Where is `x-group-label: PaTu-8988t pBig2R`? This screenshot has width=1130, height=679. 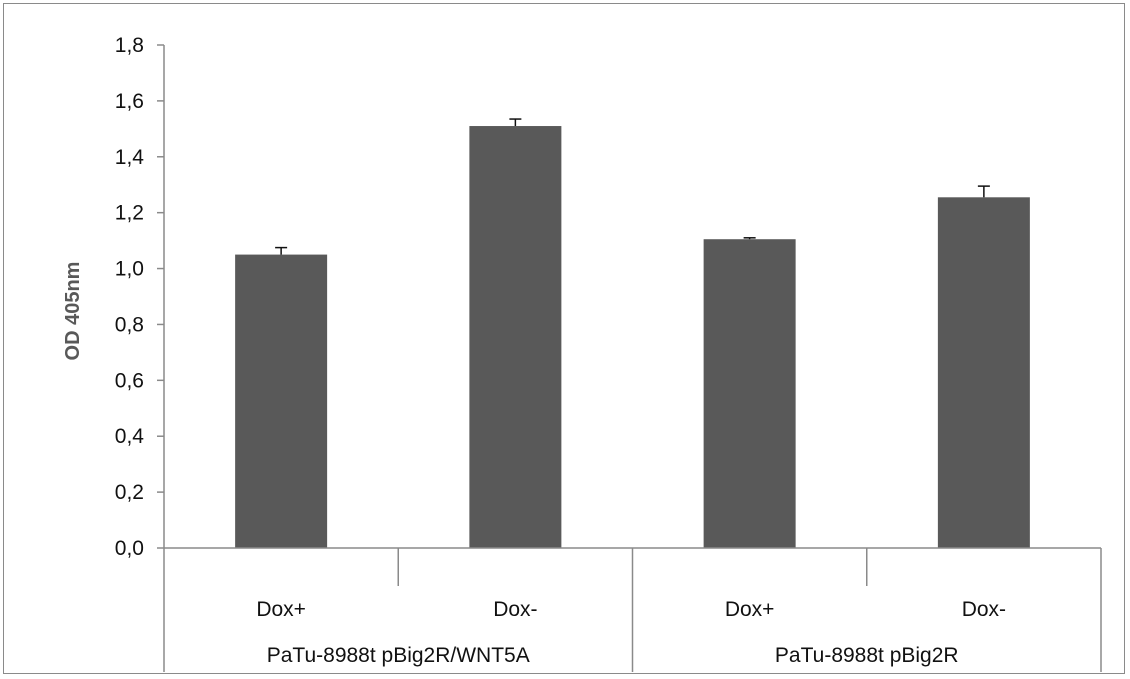
x-group-label: PaTu-8988t pBig2R is located at coordinates (867, 655).